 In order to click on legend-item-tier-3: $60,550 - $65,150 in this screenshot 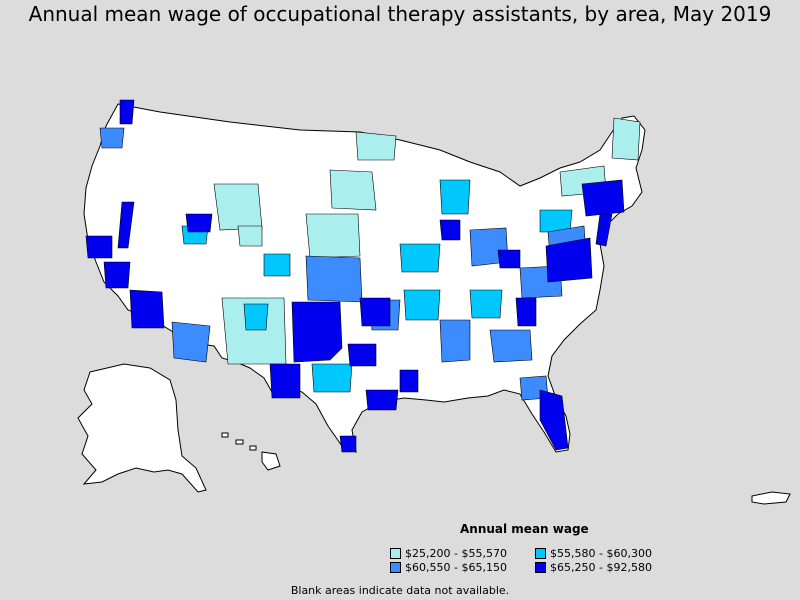, I will do `click(448, 567)`.